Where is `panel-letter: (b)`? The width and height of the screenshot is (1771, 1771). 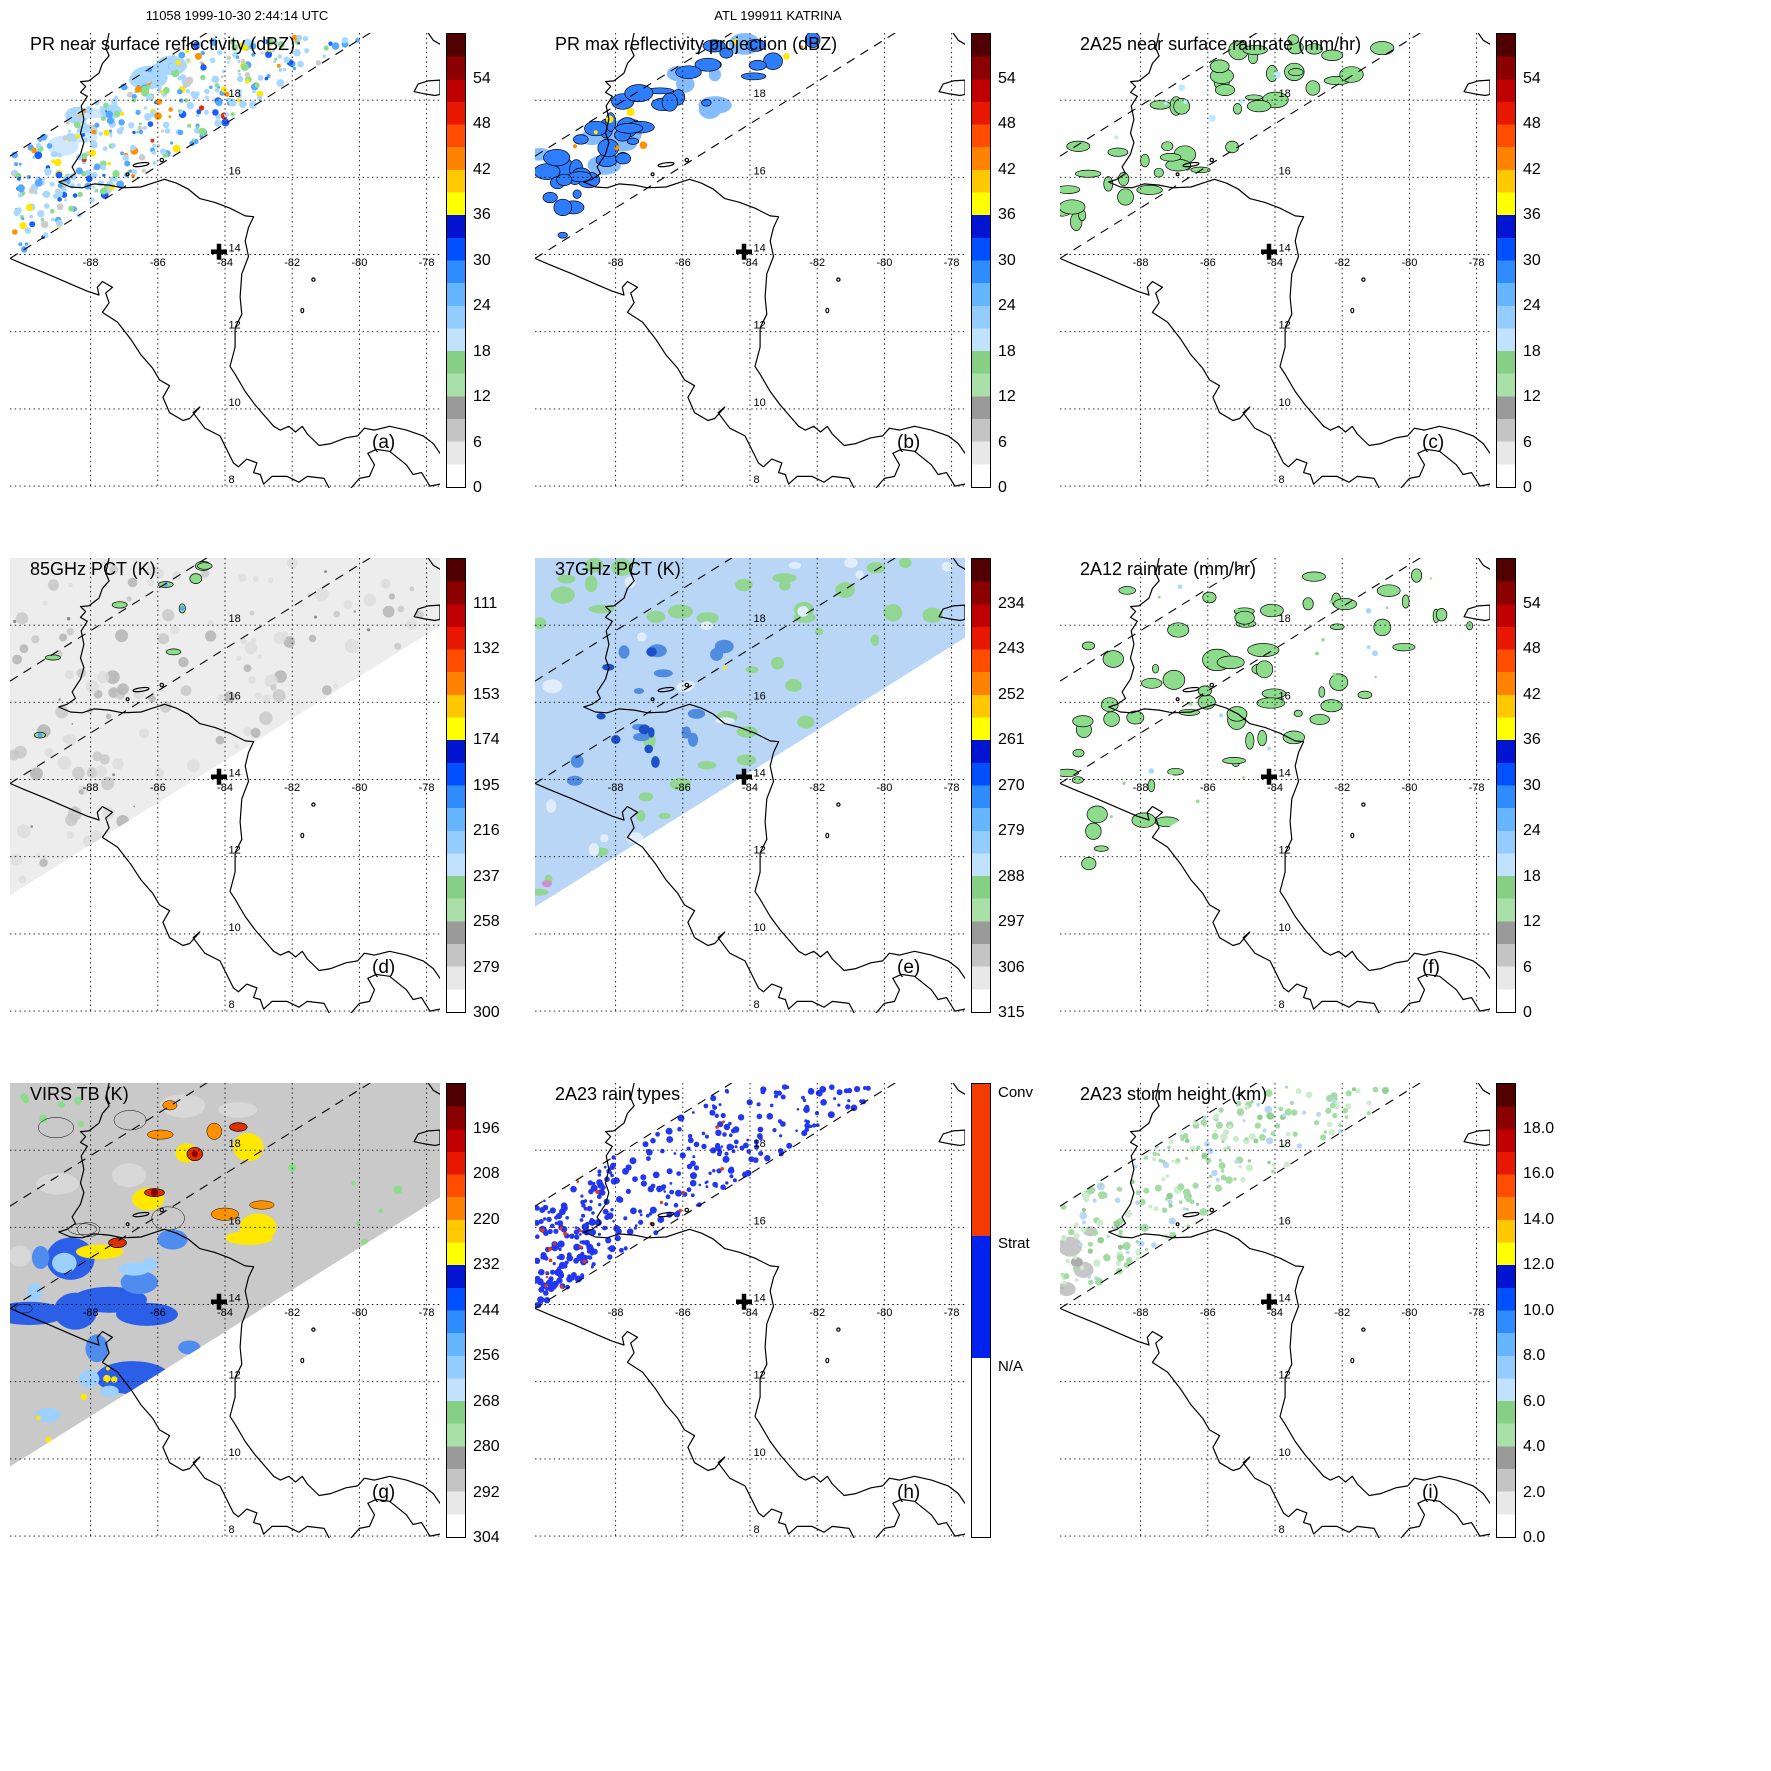 panel-letter: (b) is located at coordinates (909, 442).